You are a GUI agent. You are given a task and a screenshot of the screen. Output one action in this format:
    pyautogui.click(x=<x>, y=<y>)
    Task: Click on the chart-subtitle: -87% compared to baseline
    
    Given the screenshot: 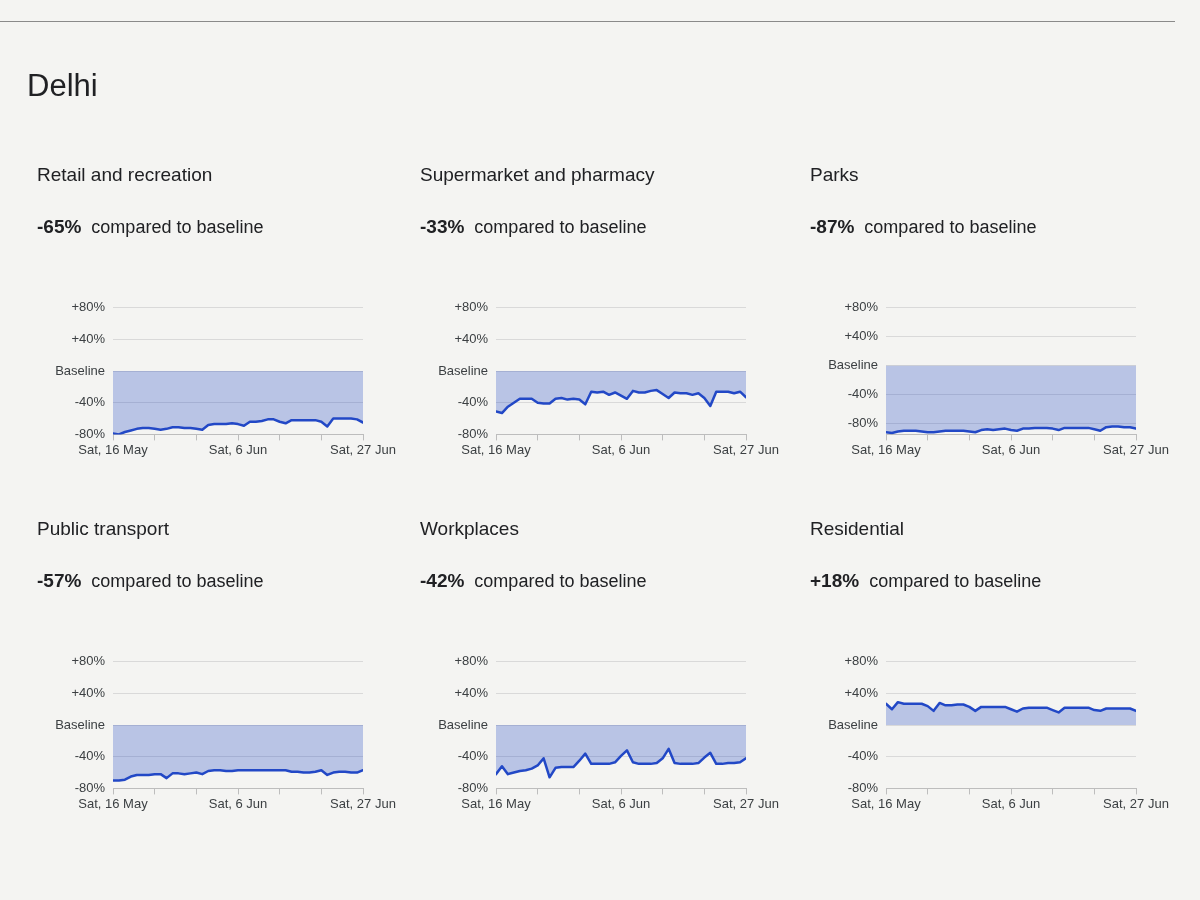 What is the action you would take?
    pyautogui.click(x=923, y=227)
    